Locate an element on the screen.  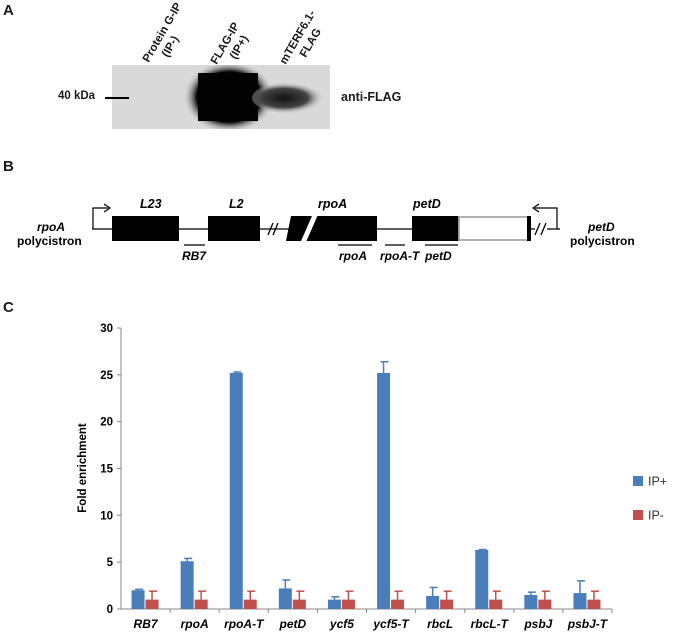
antibody-label: anti-FLAG is located at coordinates (371, 97).